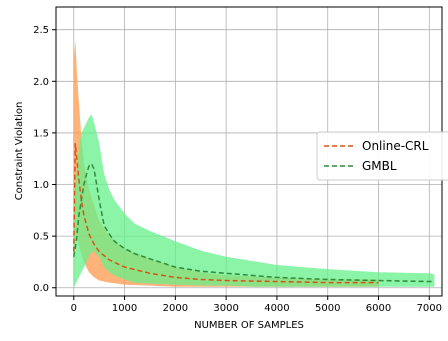  What do you see at coordinates (225, 308) in the screenshot?
I see `x-tick-label-3: 3000` at bounding box center [225, 308].